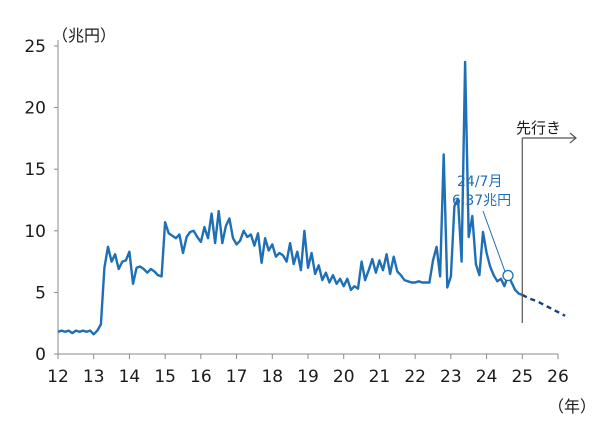  Describe the element at coordinates (41, 201) in the screenshot. I see `y-ticks: 0 5 10 15 20 25` at that location.